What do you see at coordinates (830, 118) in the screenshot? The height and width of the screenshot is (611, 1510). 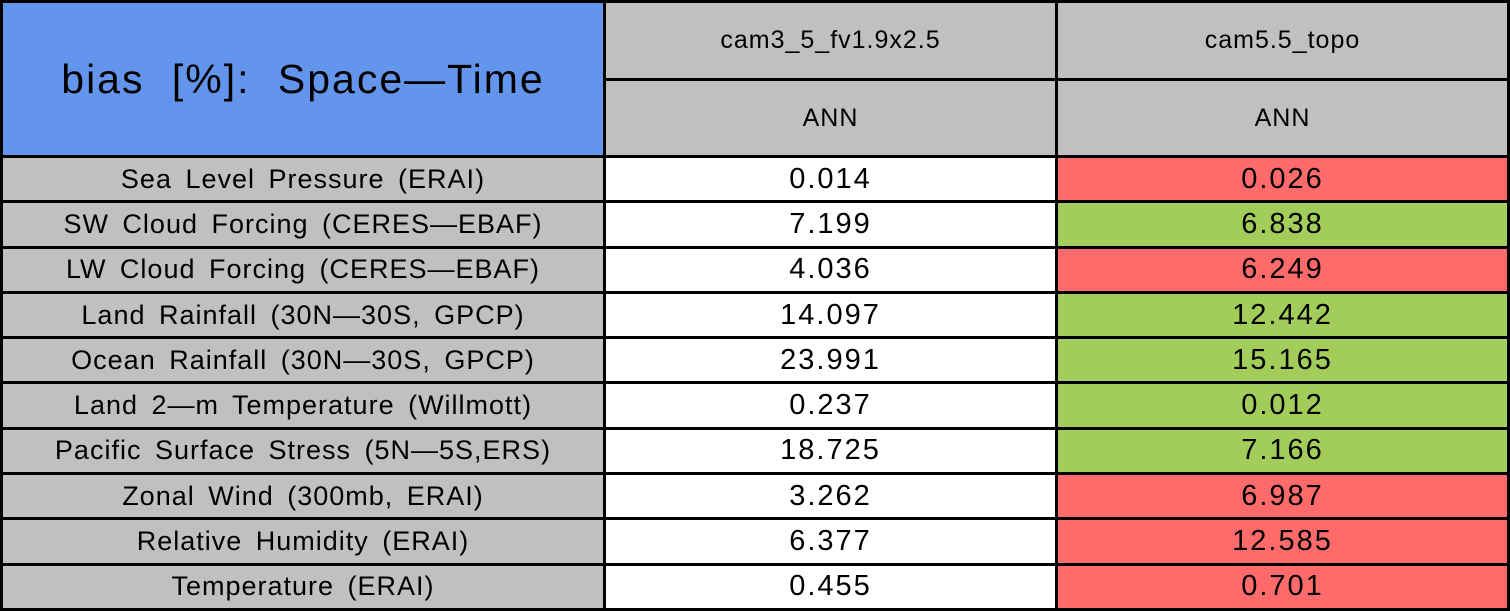 I see `column-subheader-season-1: ANN` at bounding box center [830, 118].